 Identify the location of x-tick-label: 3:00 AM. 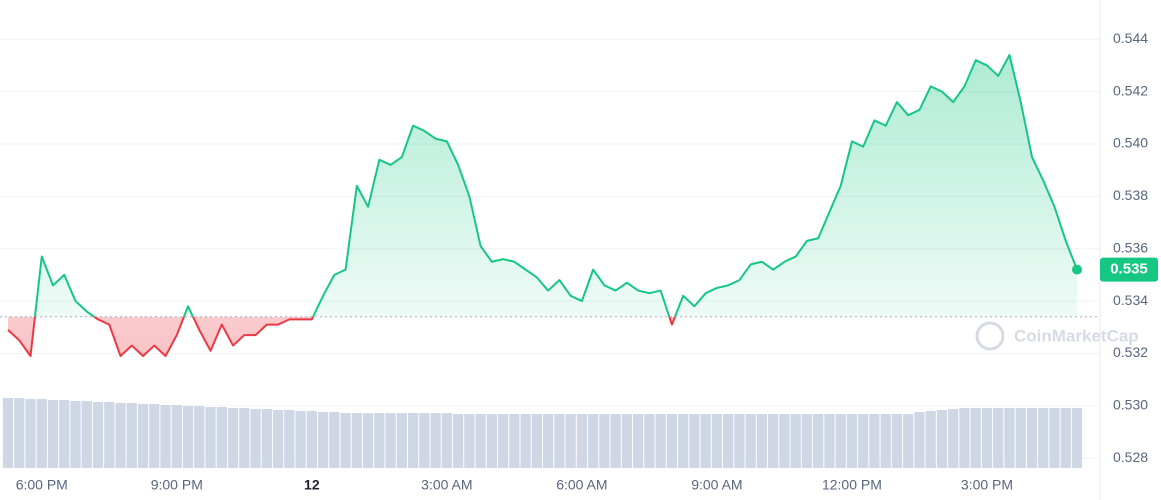
(446, 485).